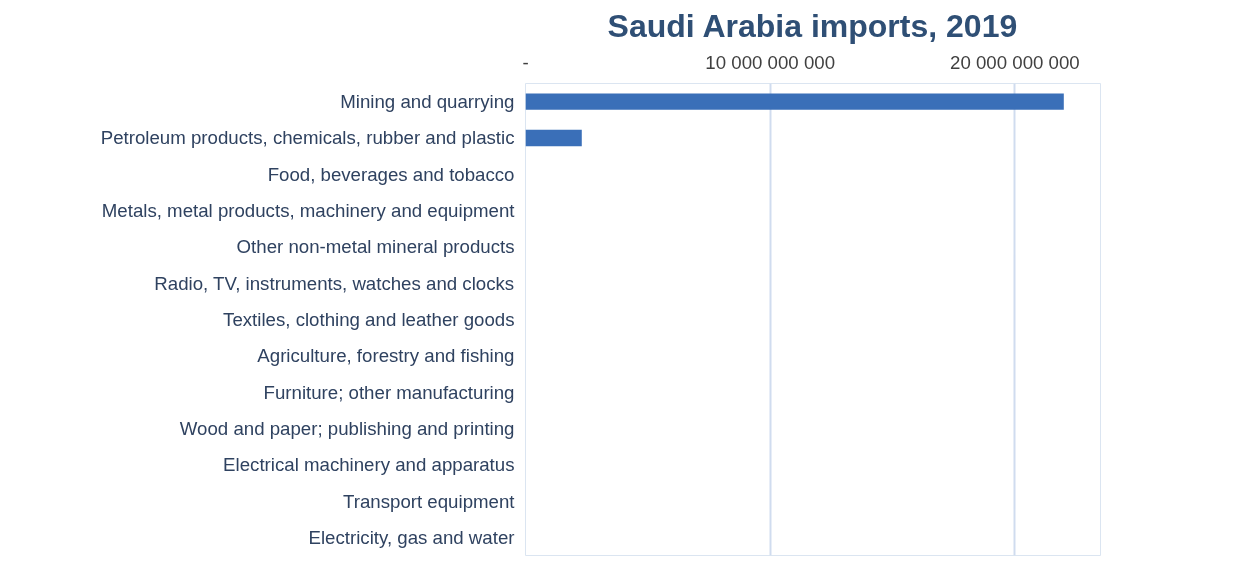 The image size is (1248, 581). I want to click on y-tick-label: Electricity, gas and water, so click(411, 537).